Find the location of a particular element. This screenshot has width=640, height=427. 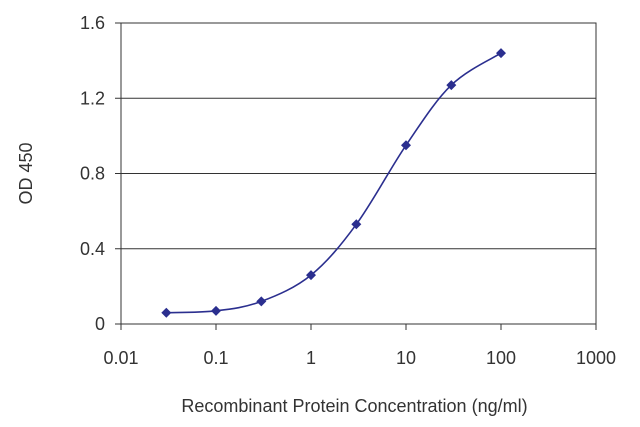

y-tick-label: 0.4 is located at coordinates (92, 249).